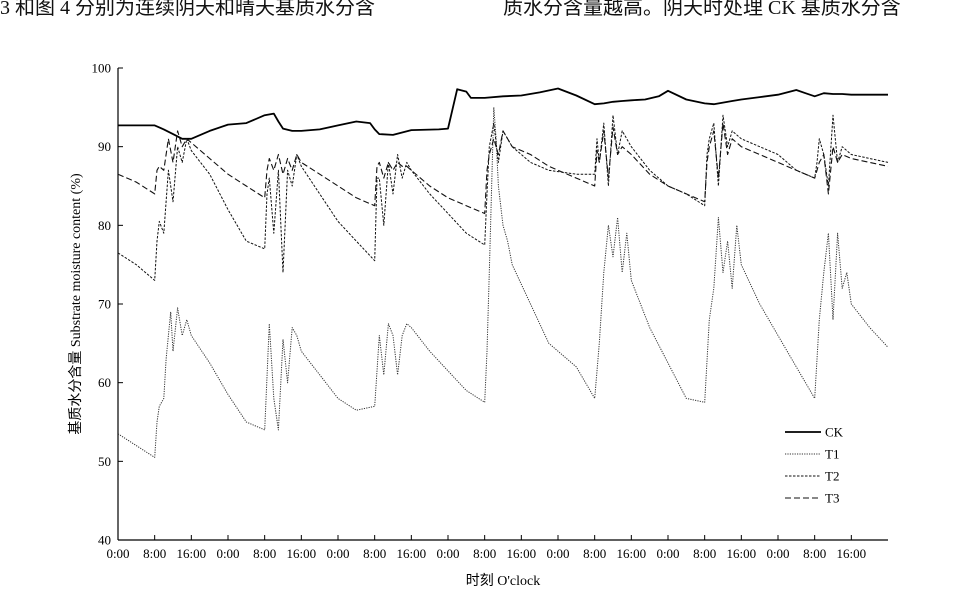  What do you see at coordinates (104, 461) in the screenshot?
I see `y-tick-label: 50` at bounding box center [104, 461].